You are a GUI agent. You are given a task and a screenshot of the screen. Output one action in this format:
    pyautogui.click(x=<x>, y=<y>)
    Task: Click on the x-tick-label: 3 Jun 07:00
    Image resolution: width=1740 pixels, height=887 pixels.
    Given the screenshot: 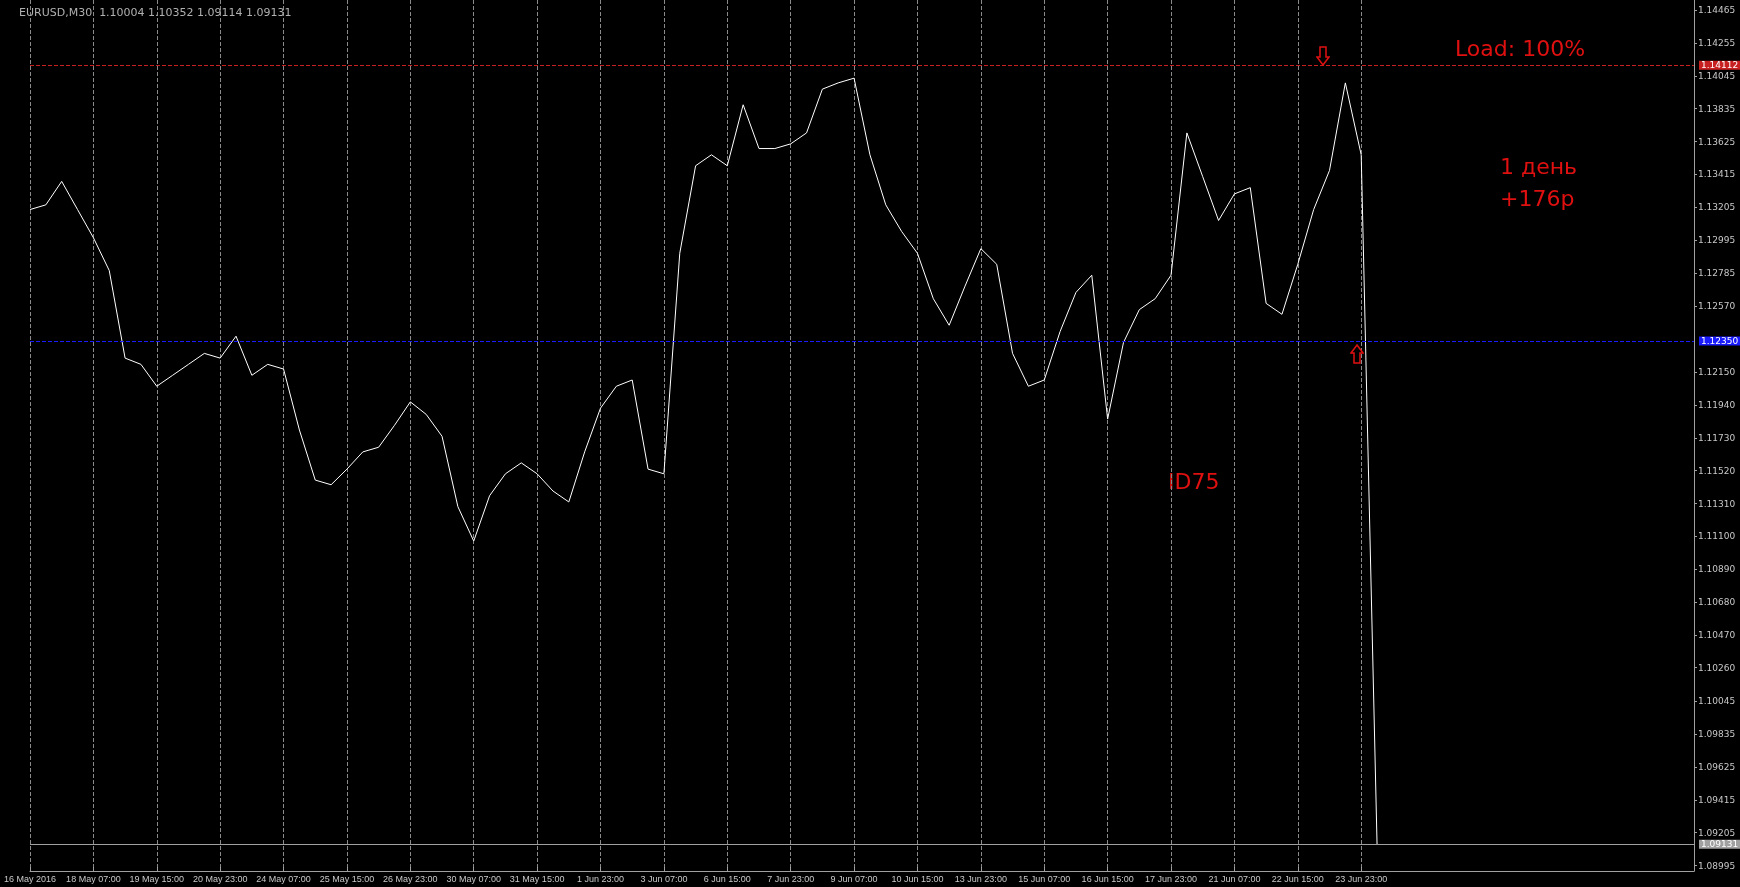 What is the action you would take?
    pyautogui.click(x=664, y=878)
    